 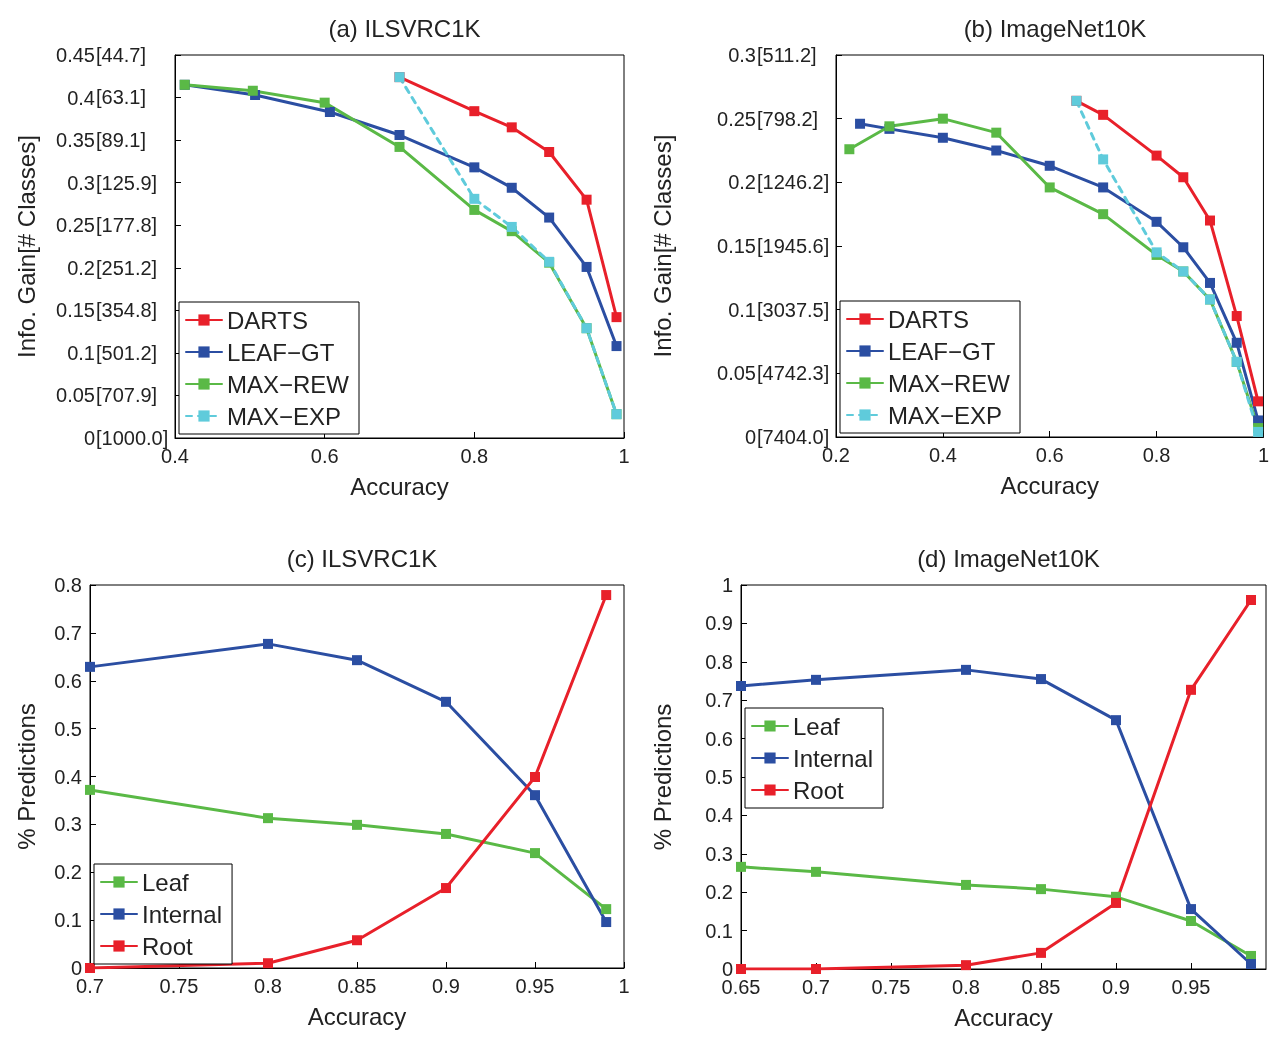 I want to click on y2-tick-label: [511.2], so click(x=787, y=55).